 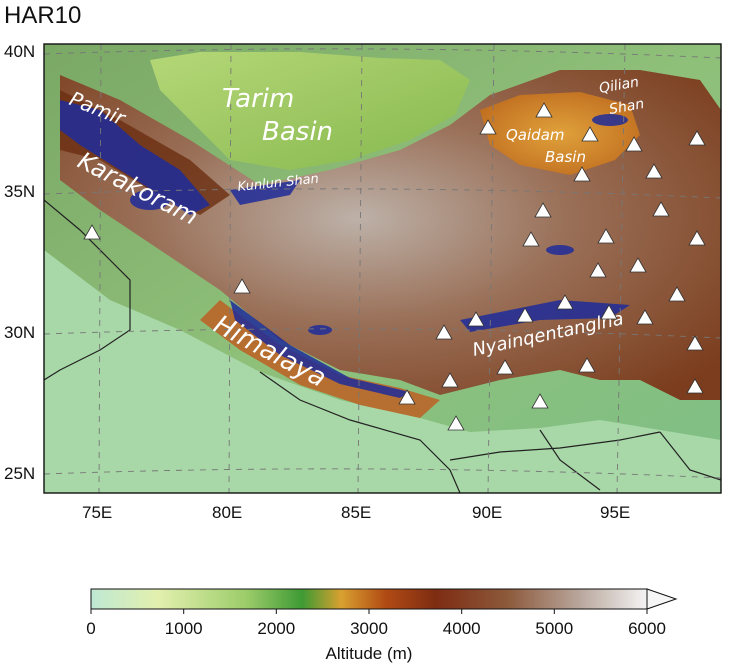 I want to click on colorbar-gradient, so click(x=369, y=599).